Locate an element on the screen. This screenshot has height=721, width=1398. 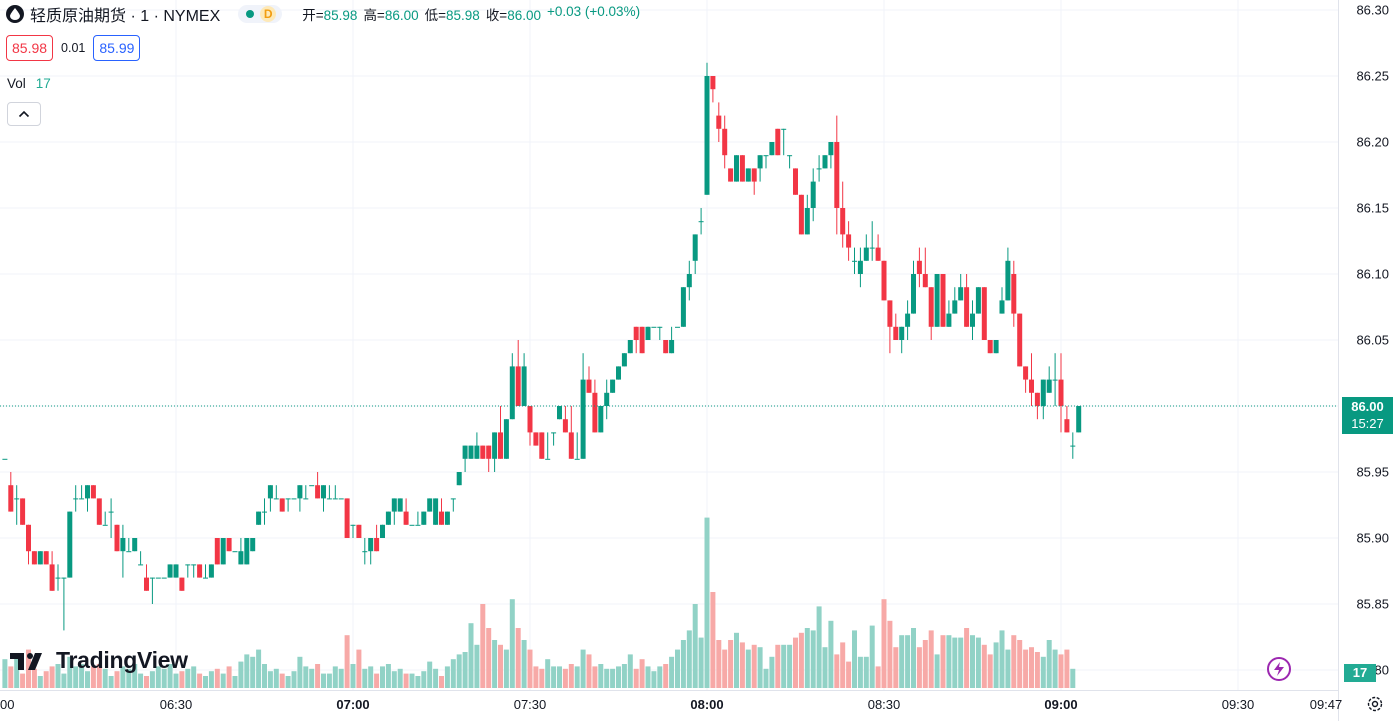
volume-value: 17 is located at coordinates (43, 83).